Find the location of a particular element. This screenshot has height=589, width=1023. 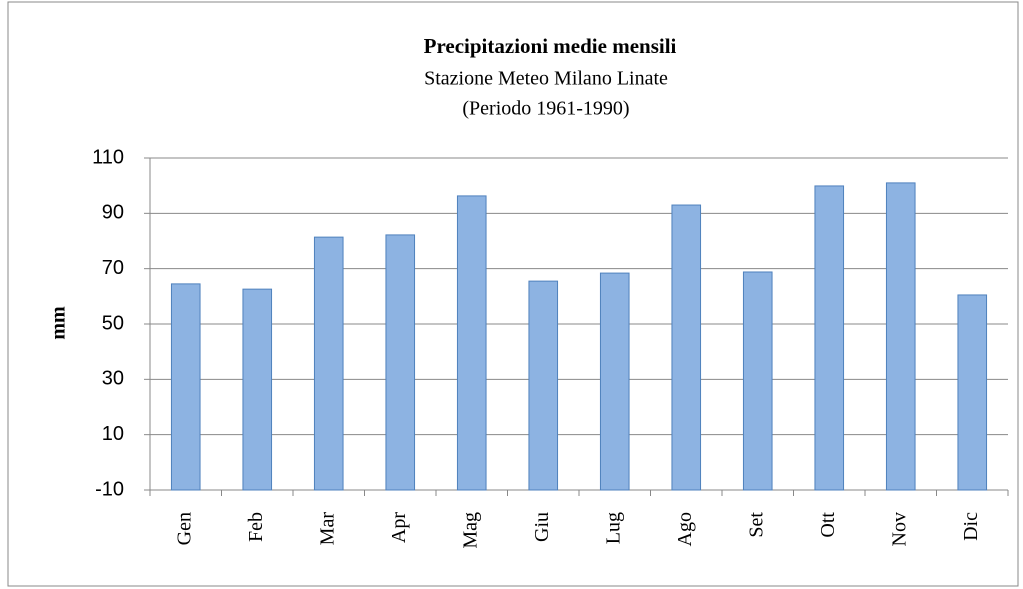

y-tick-label: -10 is located at coordinates (109, 489).